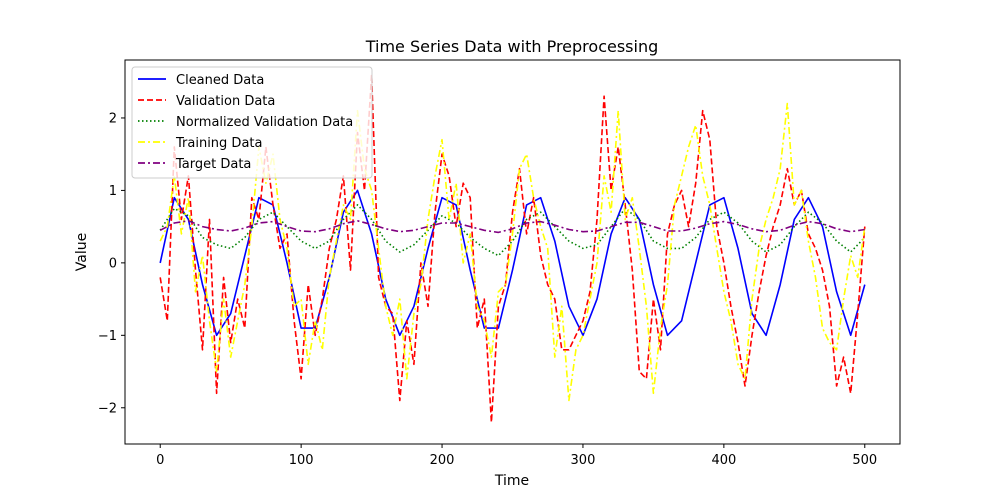 The height and width of the screenshot is (504, 1000). What do you see at coordinates (220, 80) in the screenshot?
I see `legend-label: Cleaned Data` at bounding box center [220, 80].